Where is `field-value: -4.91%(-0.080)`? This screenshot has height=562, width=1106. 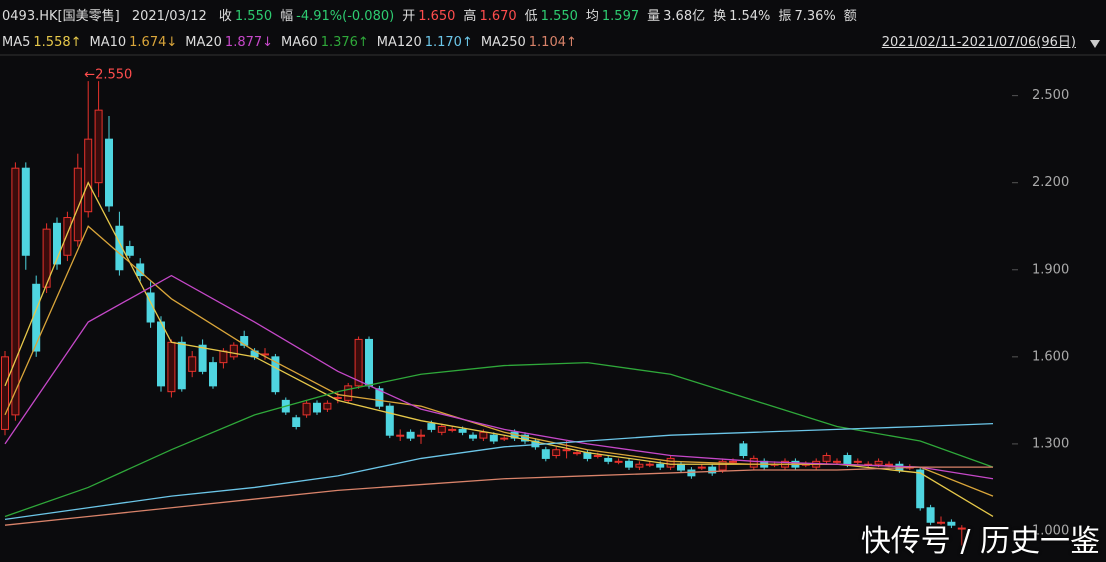
field-value: -4.91%(-0.080) is located at coordinates (345, 16).